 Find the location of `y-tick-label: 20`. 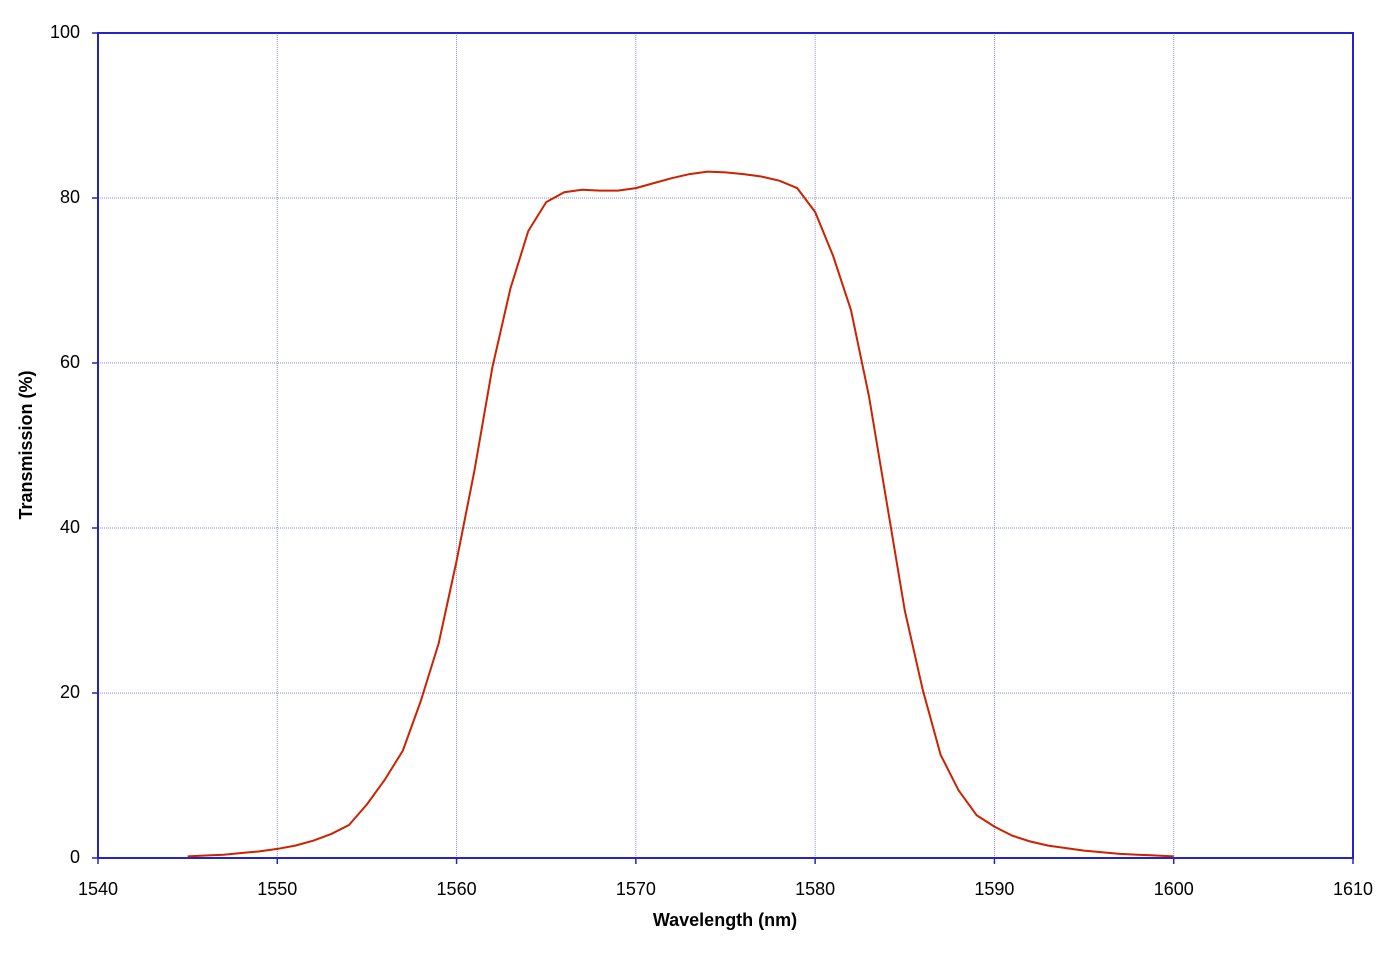

y-tick-label: 20 is located at coordinates (70, 692).